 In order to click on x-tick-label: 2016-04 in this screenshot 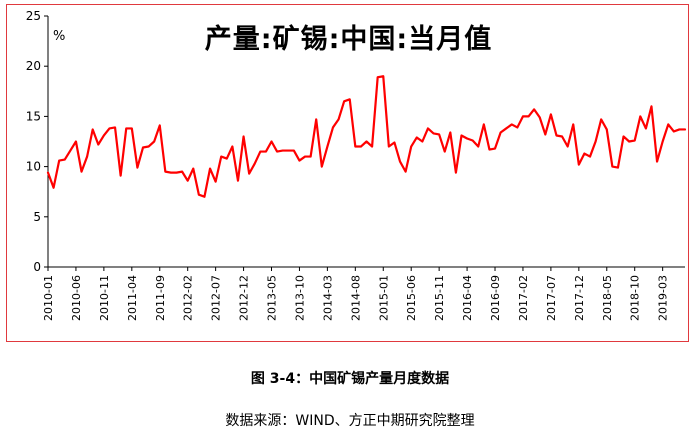, I will do `click(467, 298)`.